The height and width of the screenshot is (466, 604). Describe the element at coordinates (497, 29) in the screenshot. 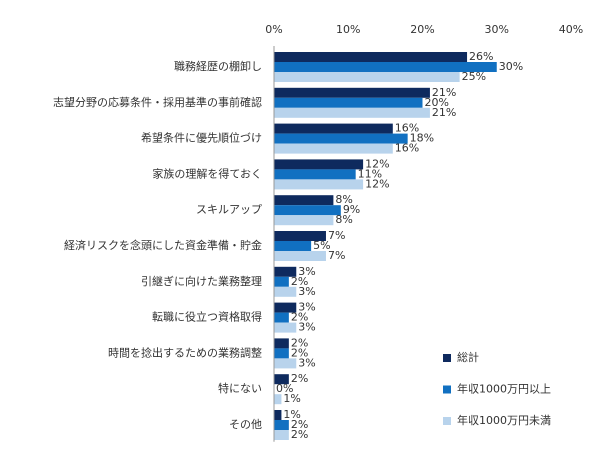

I see `x-tick-label: 30%` at that location.